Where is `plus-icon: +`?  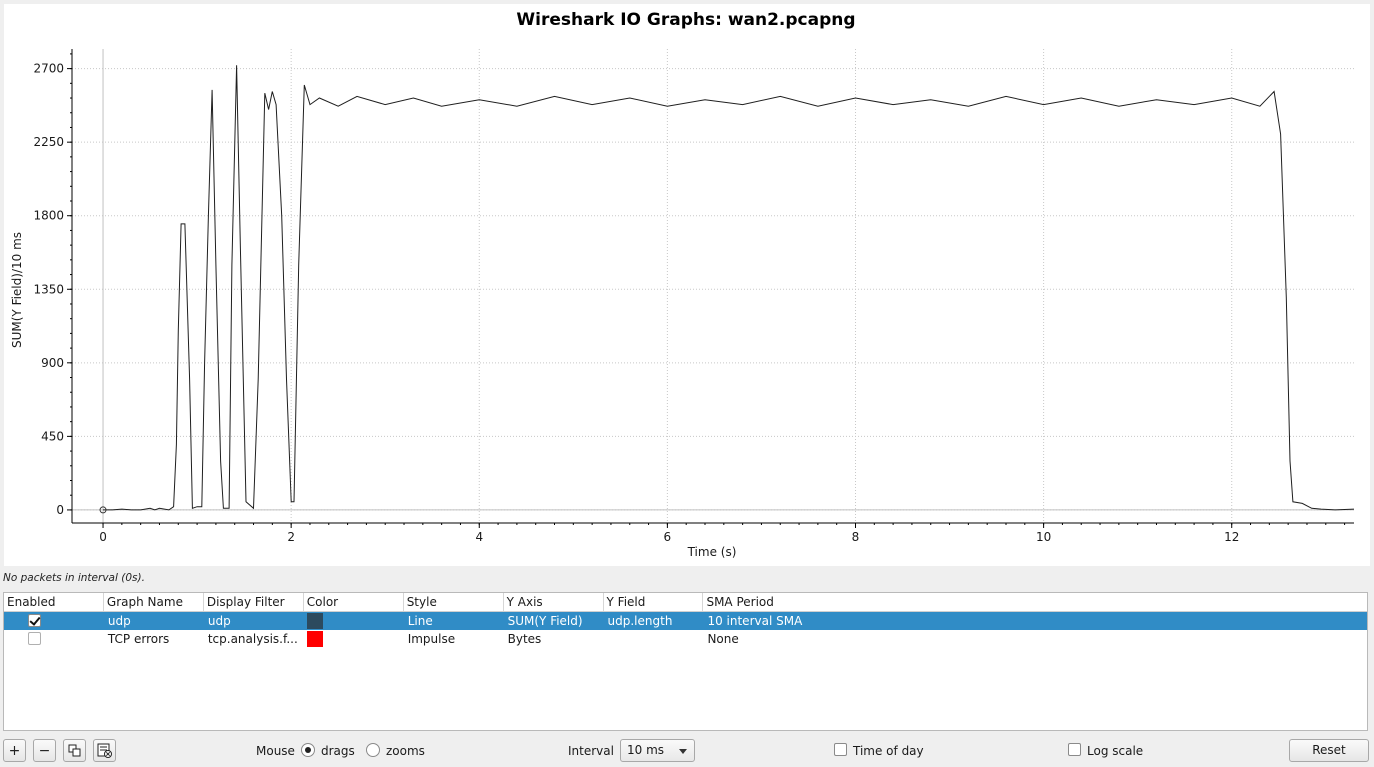 plus-icon: + is located at coordinates (14, 750).